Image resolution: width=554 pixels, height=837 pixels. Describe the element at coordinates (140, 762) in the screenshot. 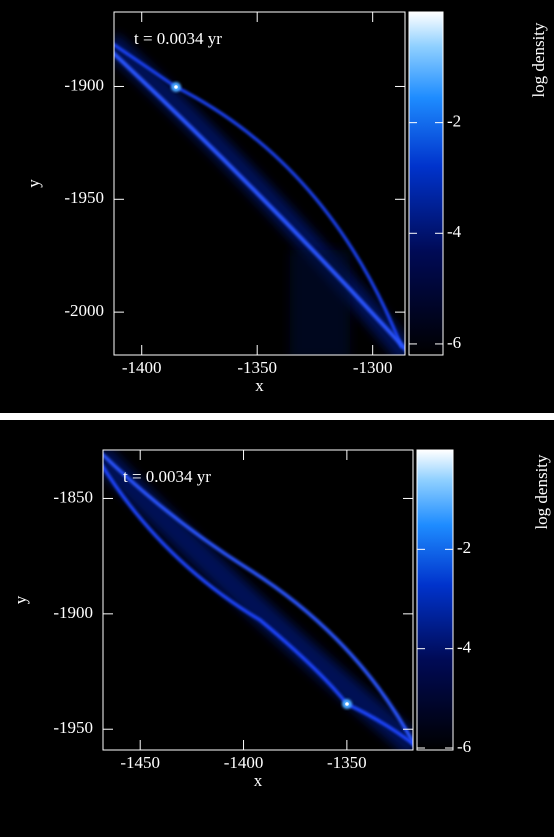

I see `x-tick-label: -1450` at that location.